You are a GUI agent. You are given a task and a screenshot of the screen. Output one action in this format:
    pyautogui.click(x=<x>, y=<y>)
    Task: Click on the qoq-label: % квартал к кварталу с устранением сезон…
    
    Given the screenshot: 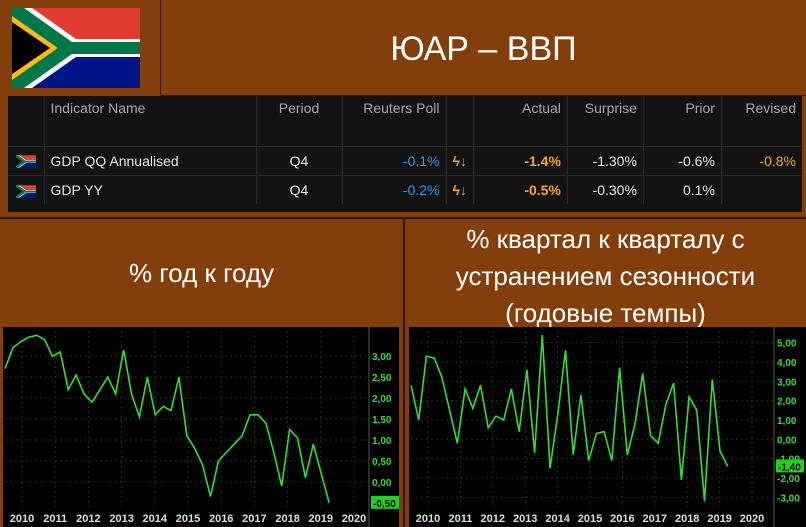 What is the action you would take?
    pyautogui.click(x=605, y=276)
    